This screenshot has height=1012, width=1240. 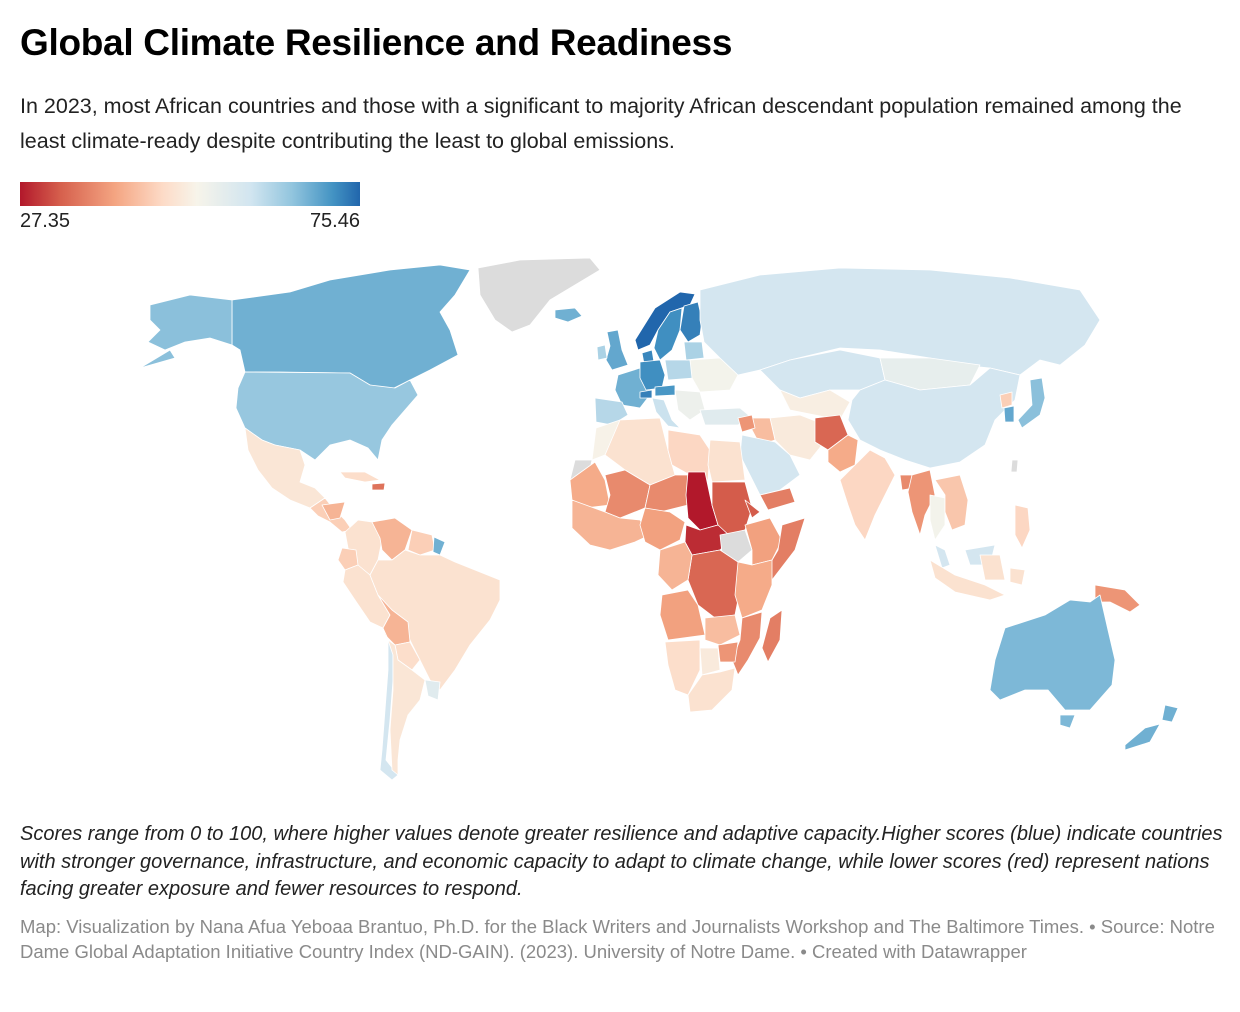 What do you see at coordinates (1031, 403) in the screenshot?
I see `country-japan: Japan: 64` at bounding box center [1031, 403].